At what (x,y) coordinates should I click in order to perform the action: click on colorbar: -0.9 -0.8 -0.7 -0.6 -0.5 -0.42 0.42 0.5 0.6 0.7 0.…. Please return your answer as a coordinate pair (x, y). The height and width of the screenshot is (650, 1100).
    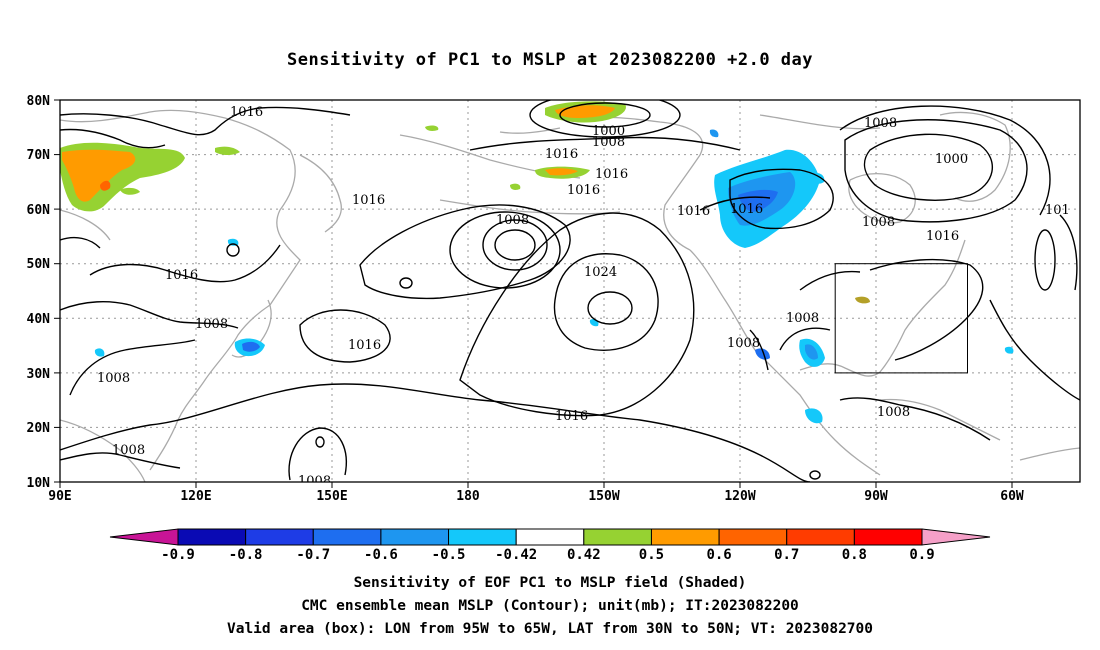
    Looking at the image, I should click on (550, 545).